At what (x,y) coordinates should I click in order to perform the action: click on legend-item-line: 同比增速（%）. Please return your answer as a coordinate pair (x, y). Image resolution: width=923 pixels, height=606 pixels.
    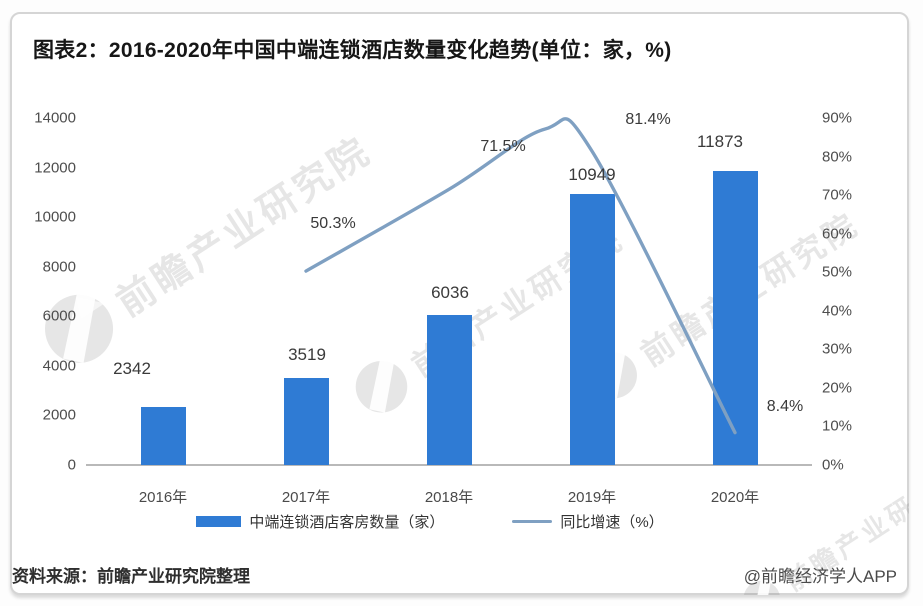
    Looking at the image, I should click on (588, 521).